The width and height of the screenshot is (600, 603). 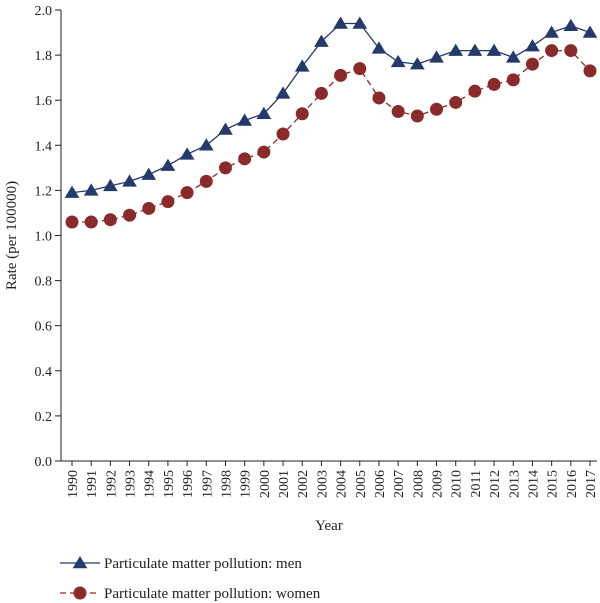 I want to click on x-tick-label: 2002, so click(x=303, y=484).